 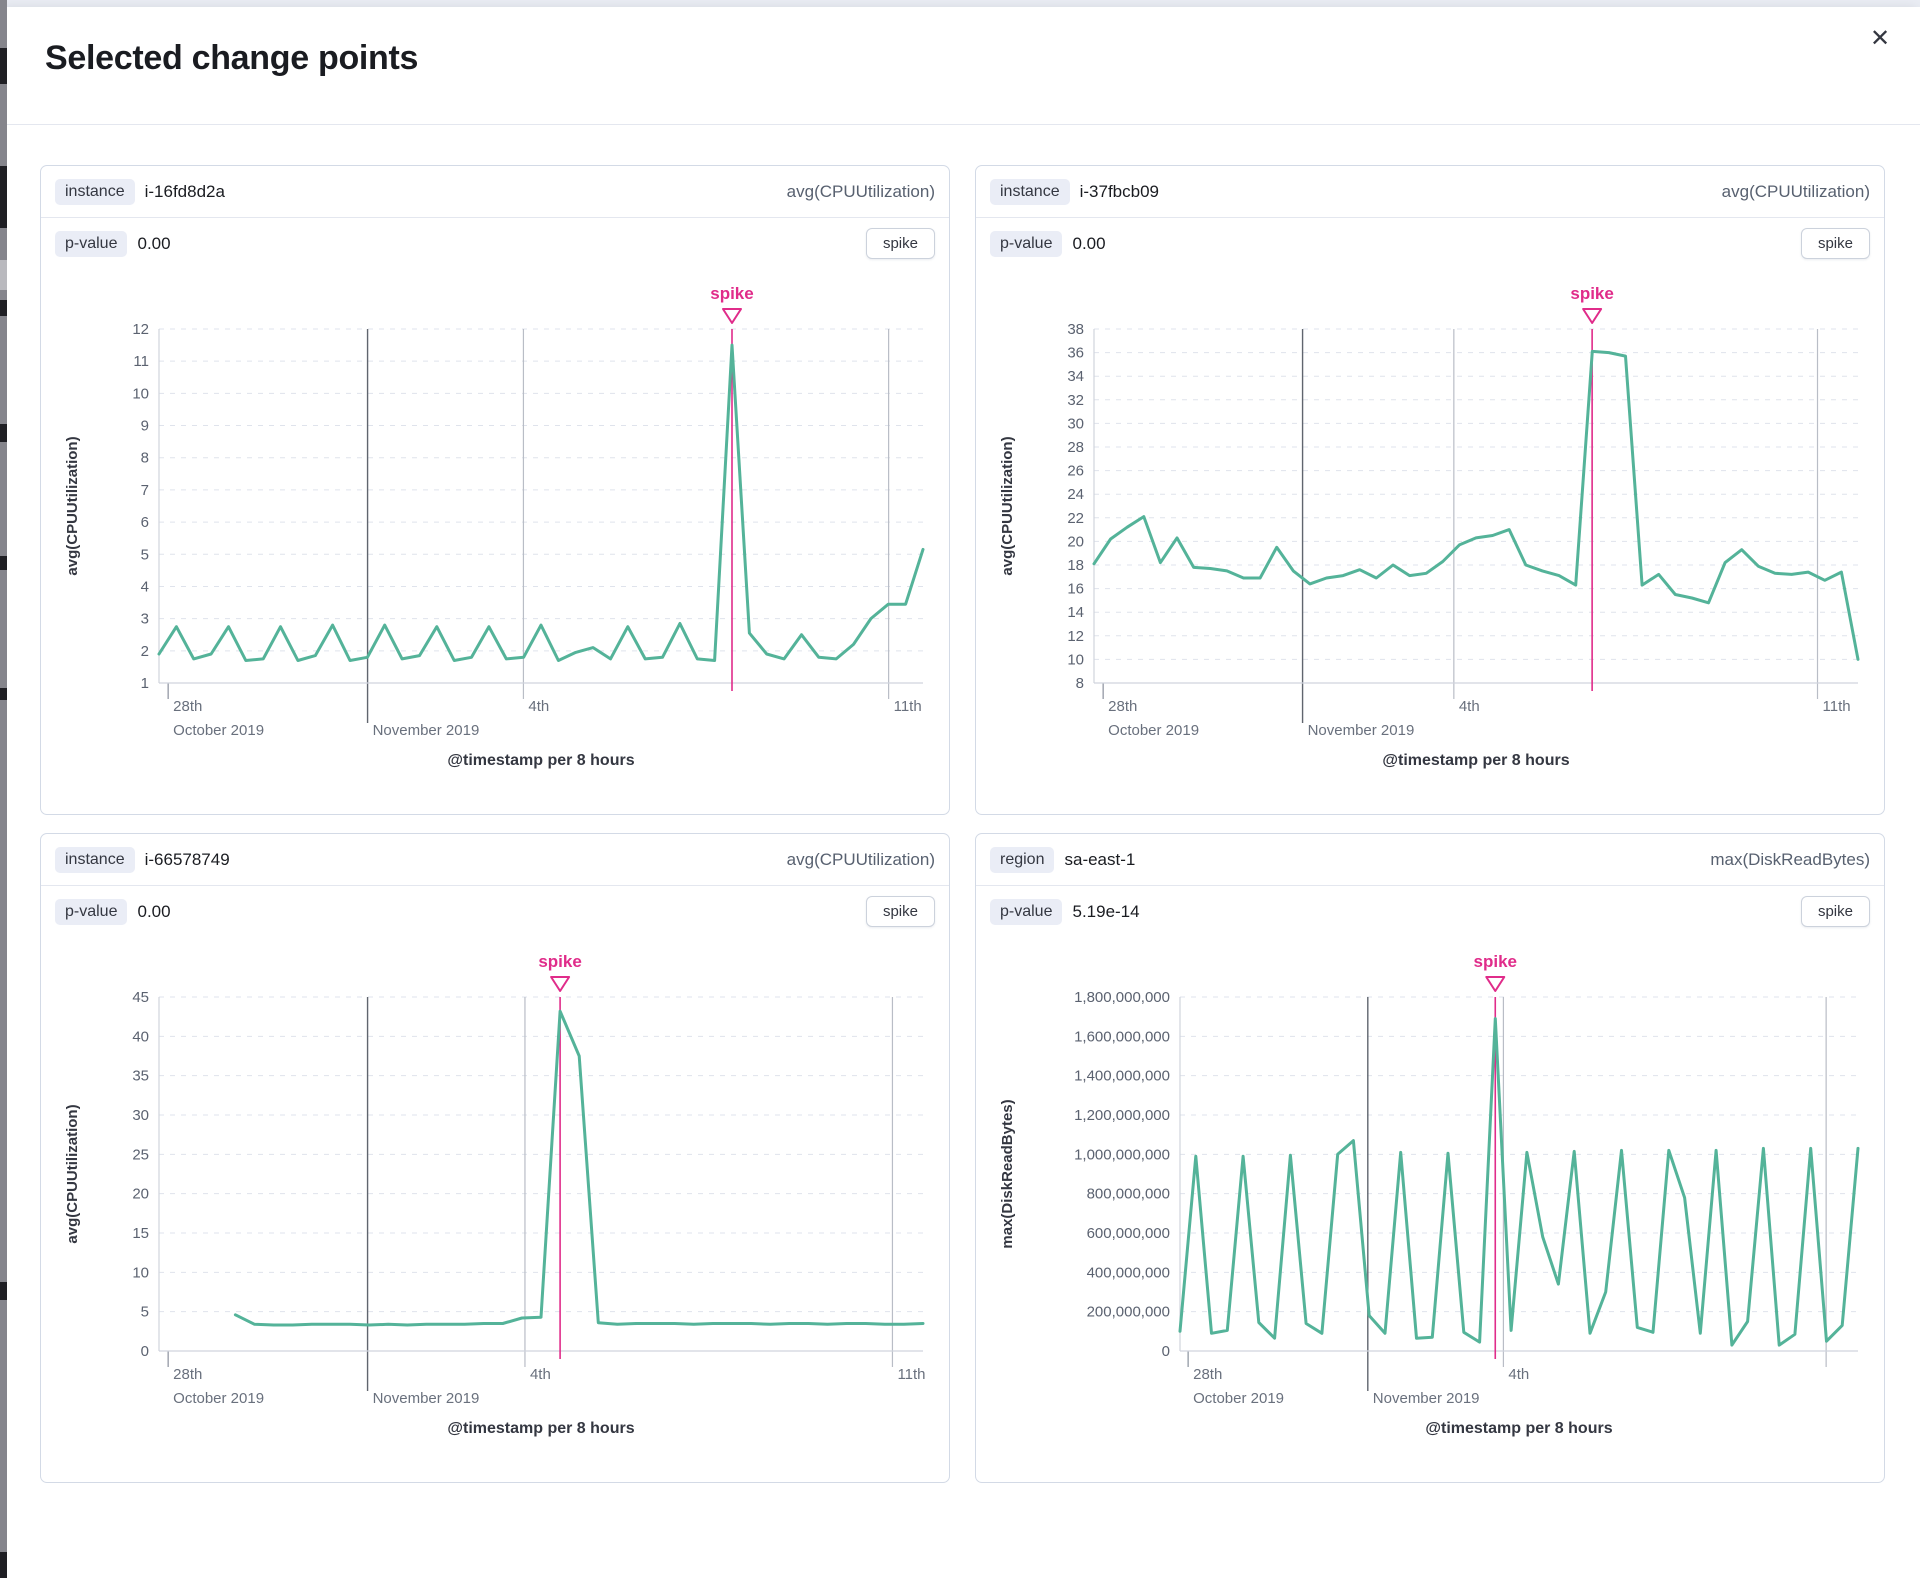 What do you see at coordinates (1022, 860) in the screenshot?
I see `field-badge: region` at bounding box center [1022, 860].